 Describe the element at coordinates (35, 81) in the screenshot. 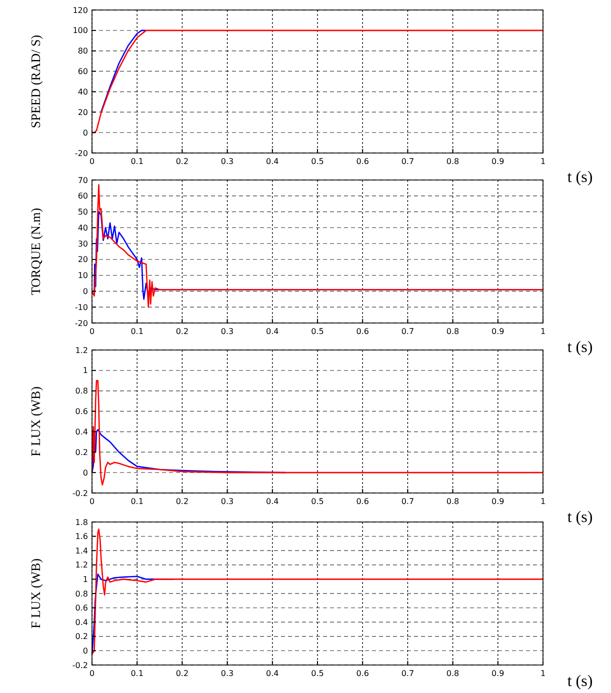

I see `y-axis-title: SPEED (RAD/ S)` at that location.